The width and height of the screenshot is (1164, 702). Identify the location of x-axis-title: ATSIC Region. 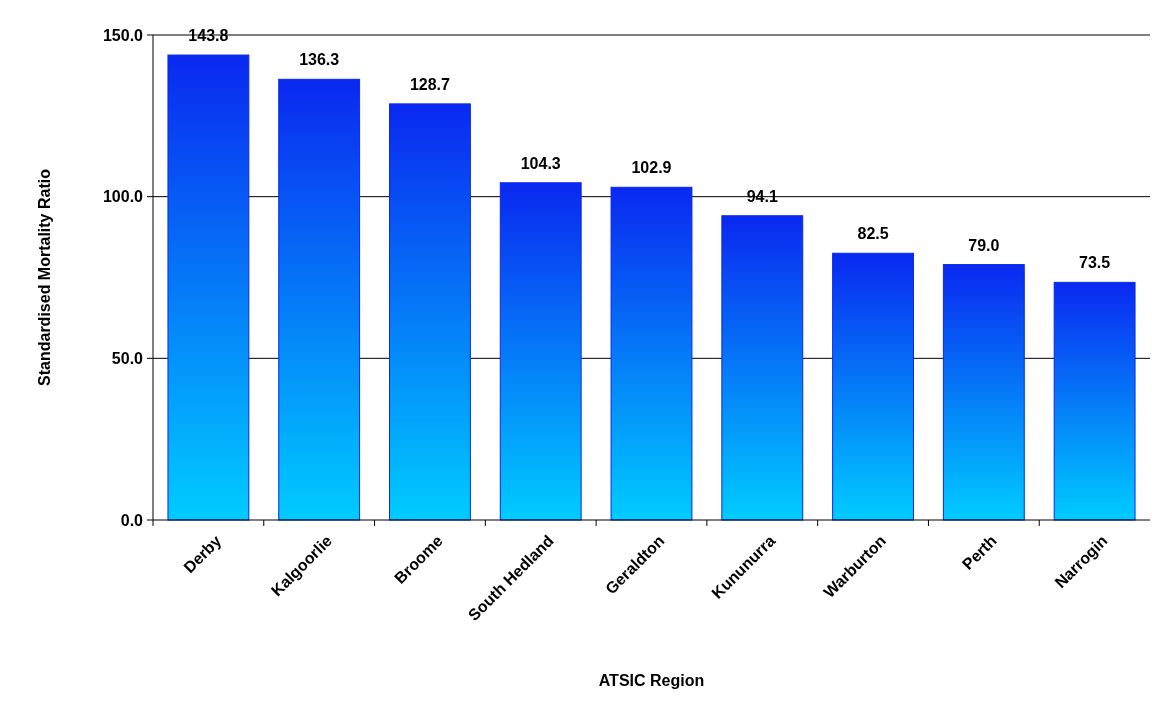
(651, 680).